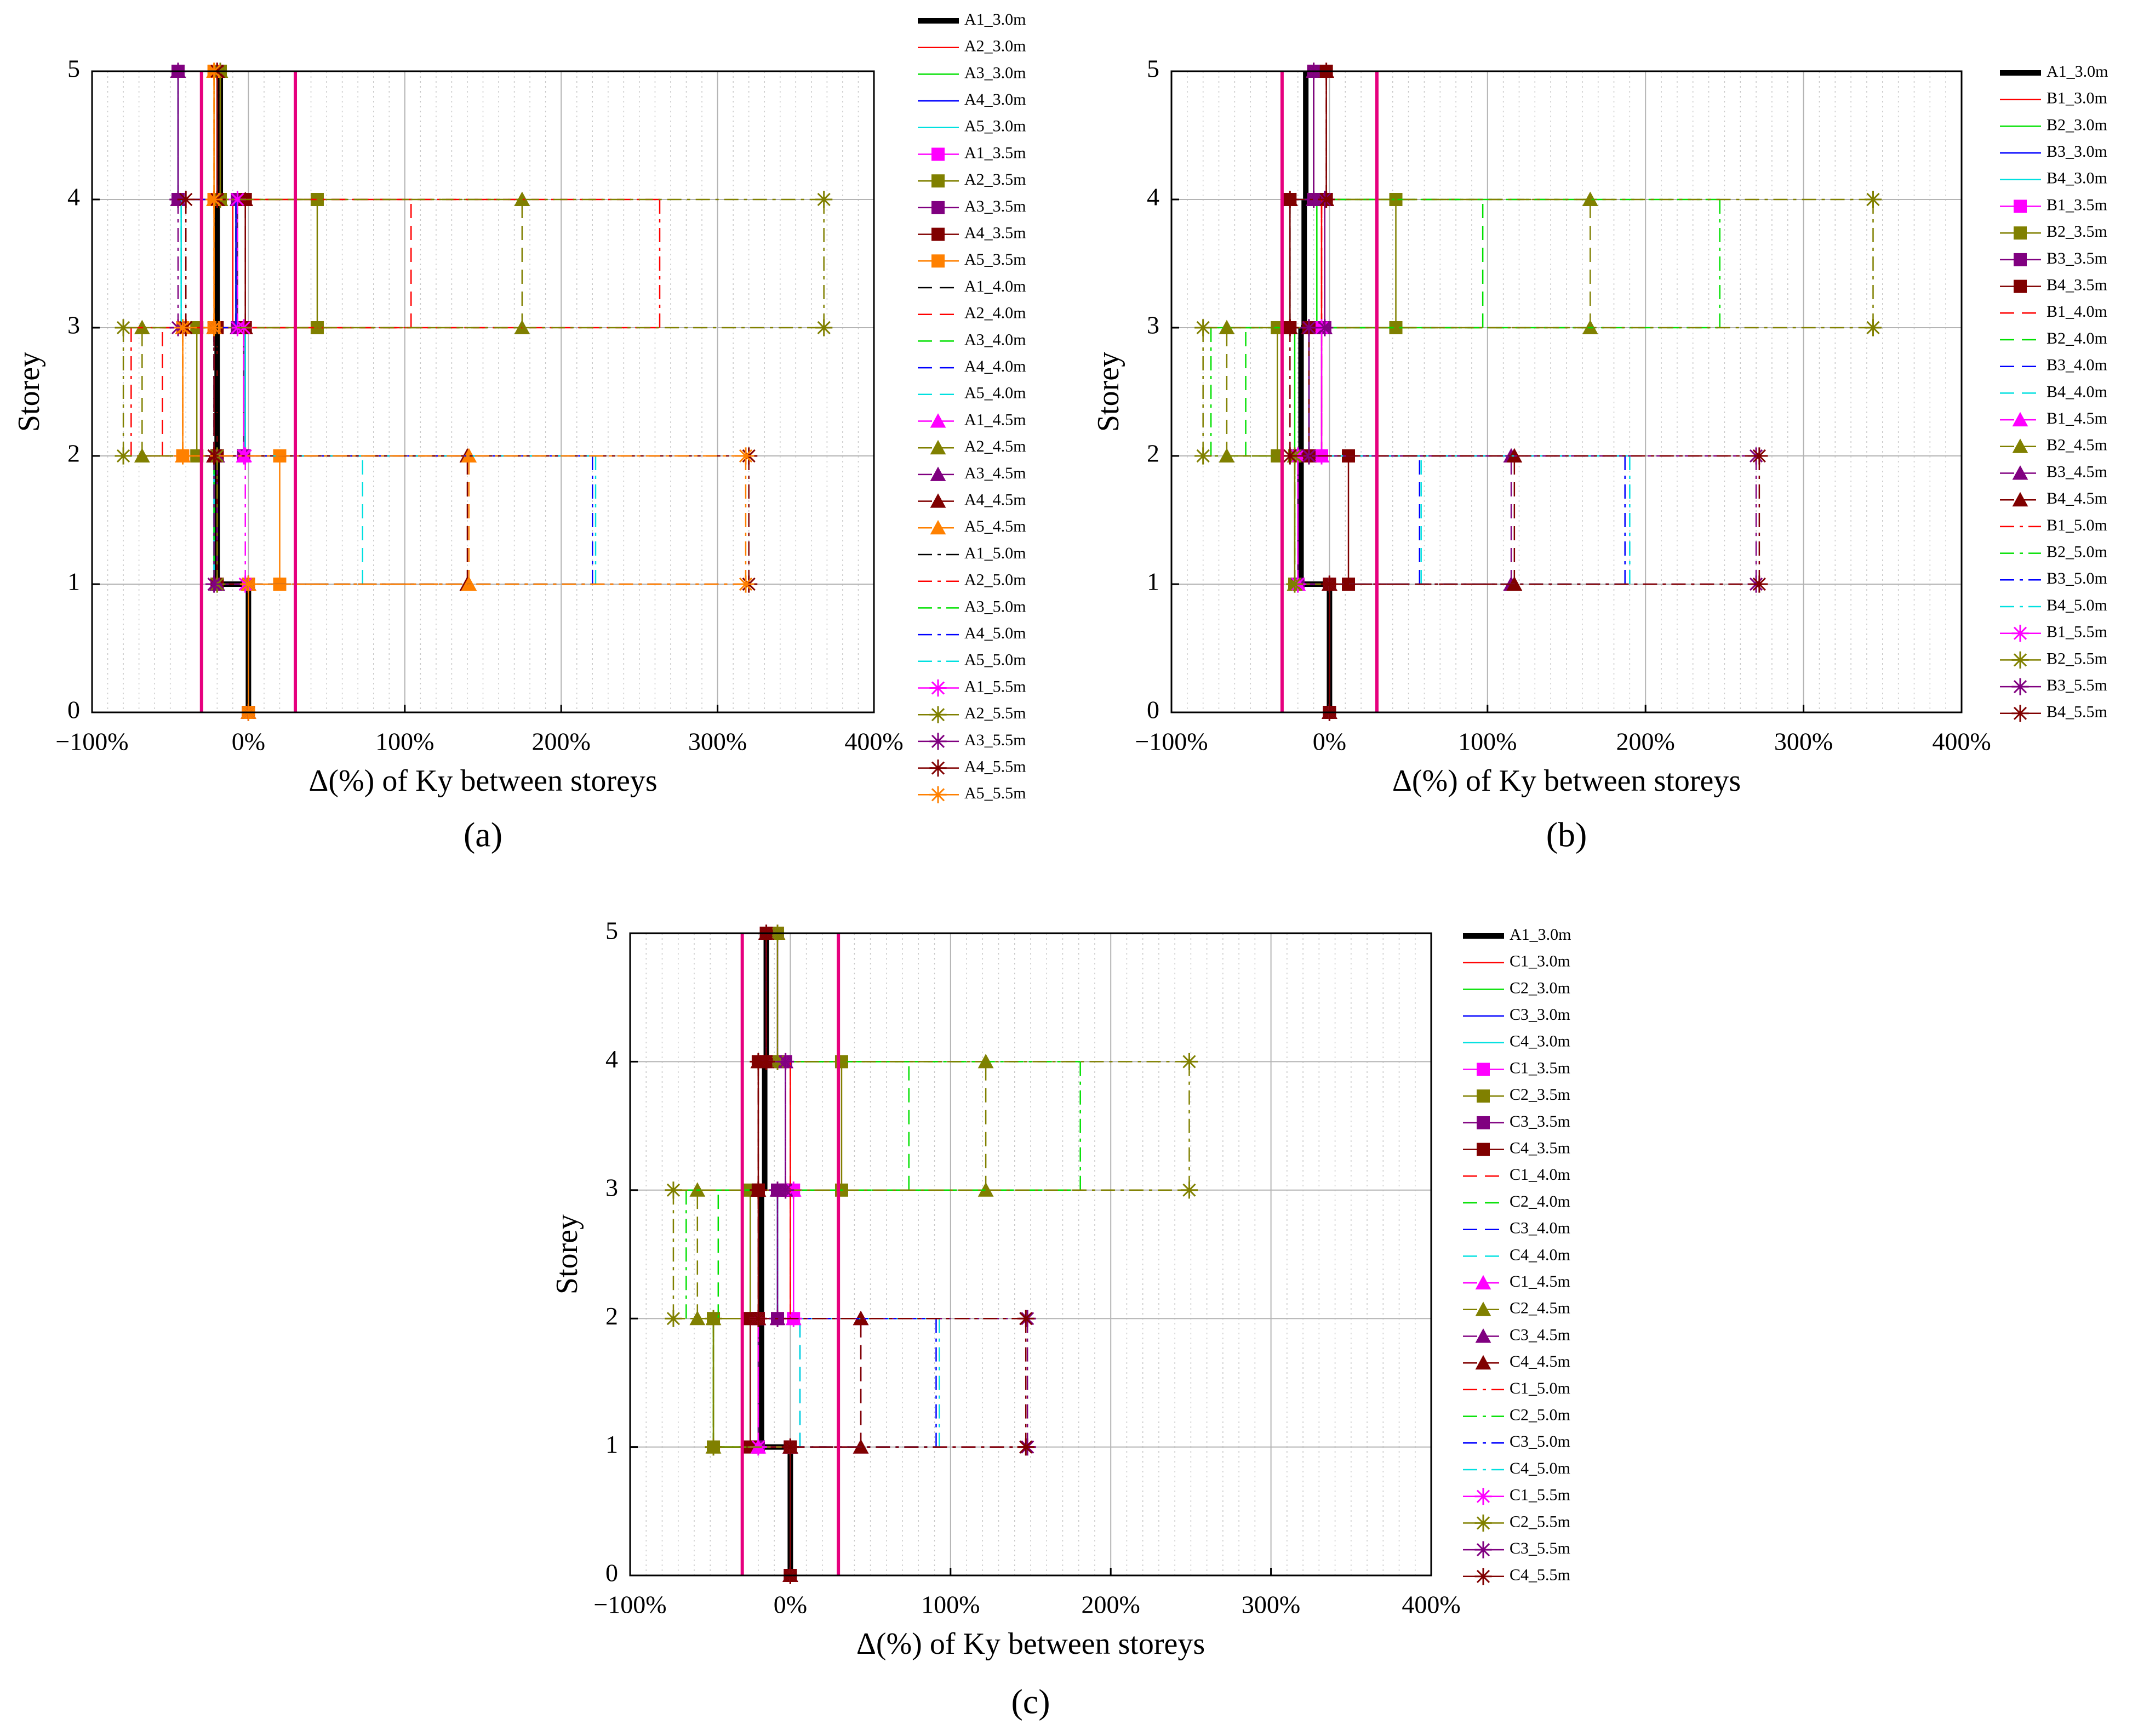 The width and height of the screenshot is (2138, 1736). Describe the element at coordinates (1030, 1701) in the screenshot. I see `caption: (c)` at that location.